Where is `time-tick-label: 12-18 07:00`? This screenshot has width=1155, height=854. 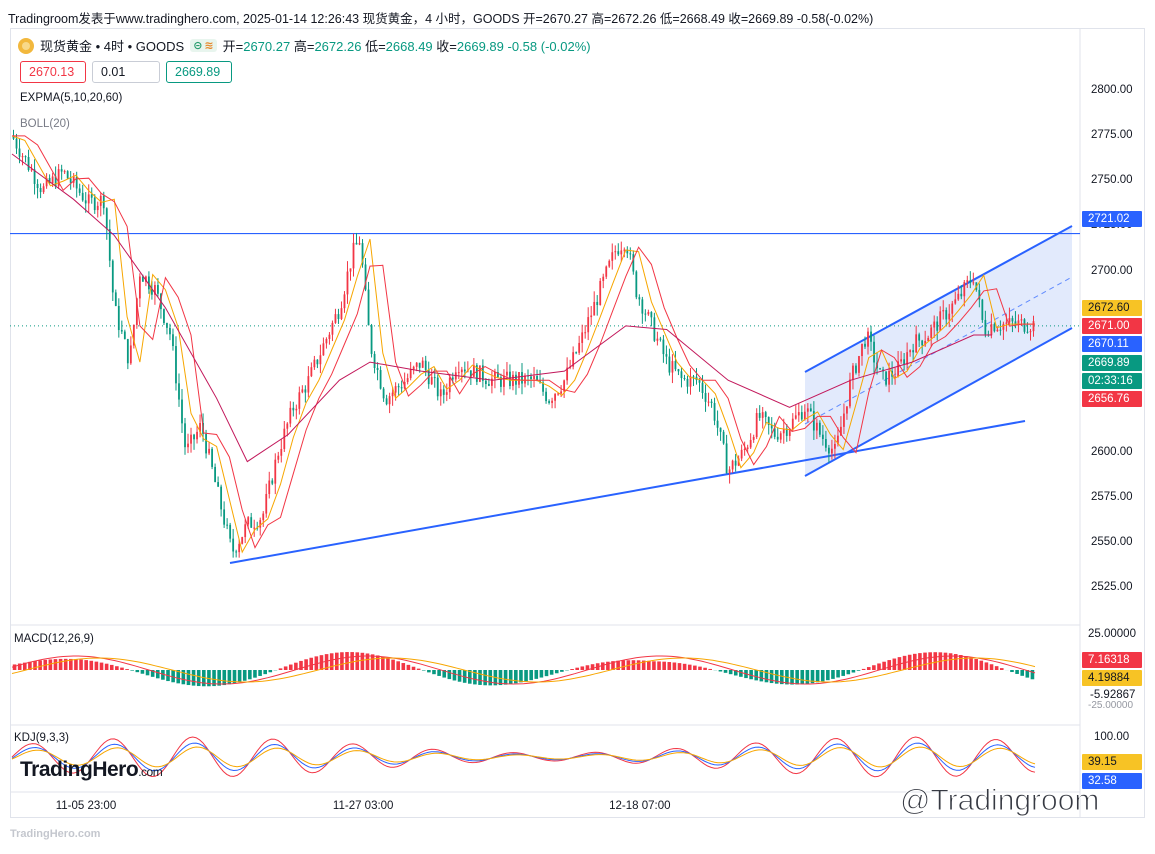 time-tick-label: 12-18 07:00 is located at coordinates (640, 806).